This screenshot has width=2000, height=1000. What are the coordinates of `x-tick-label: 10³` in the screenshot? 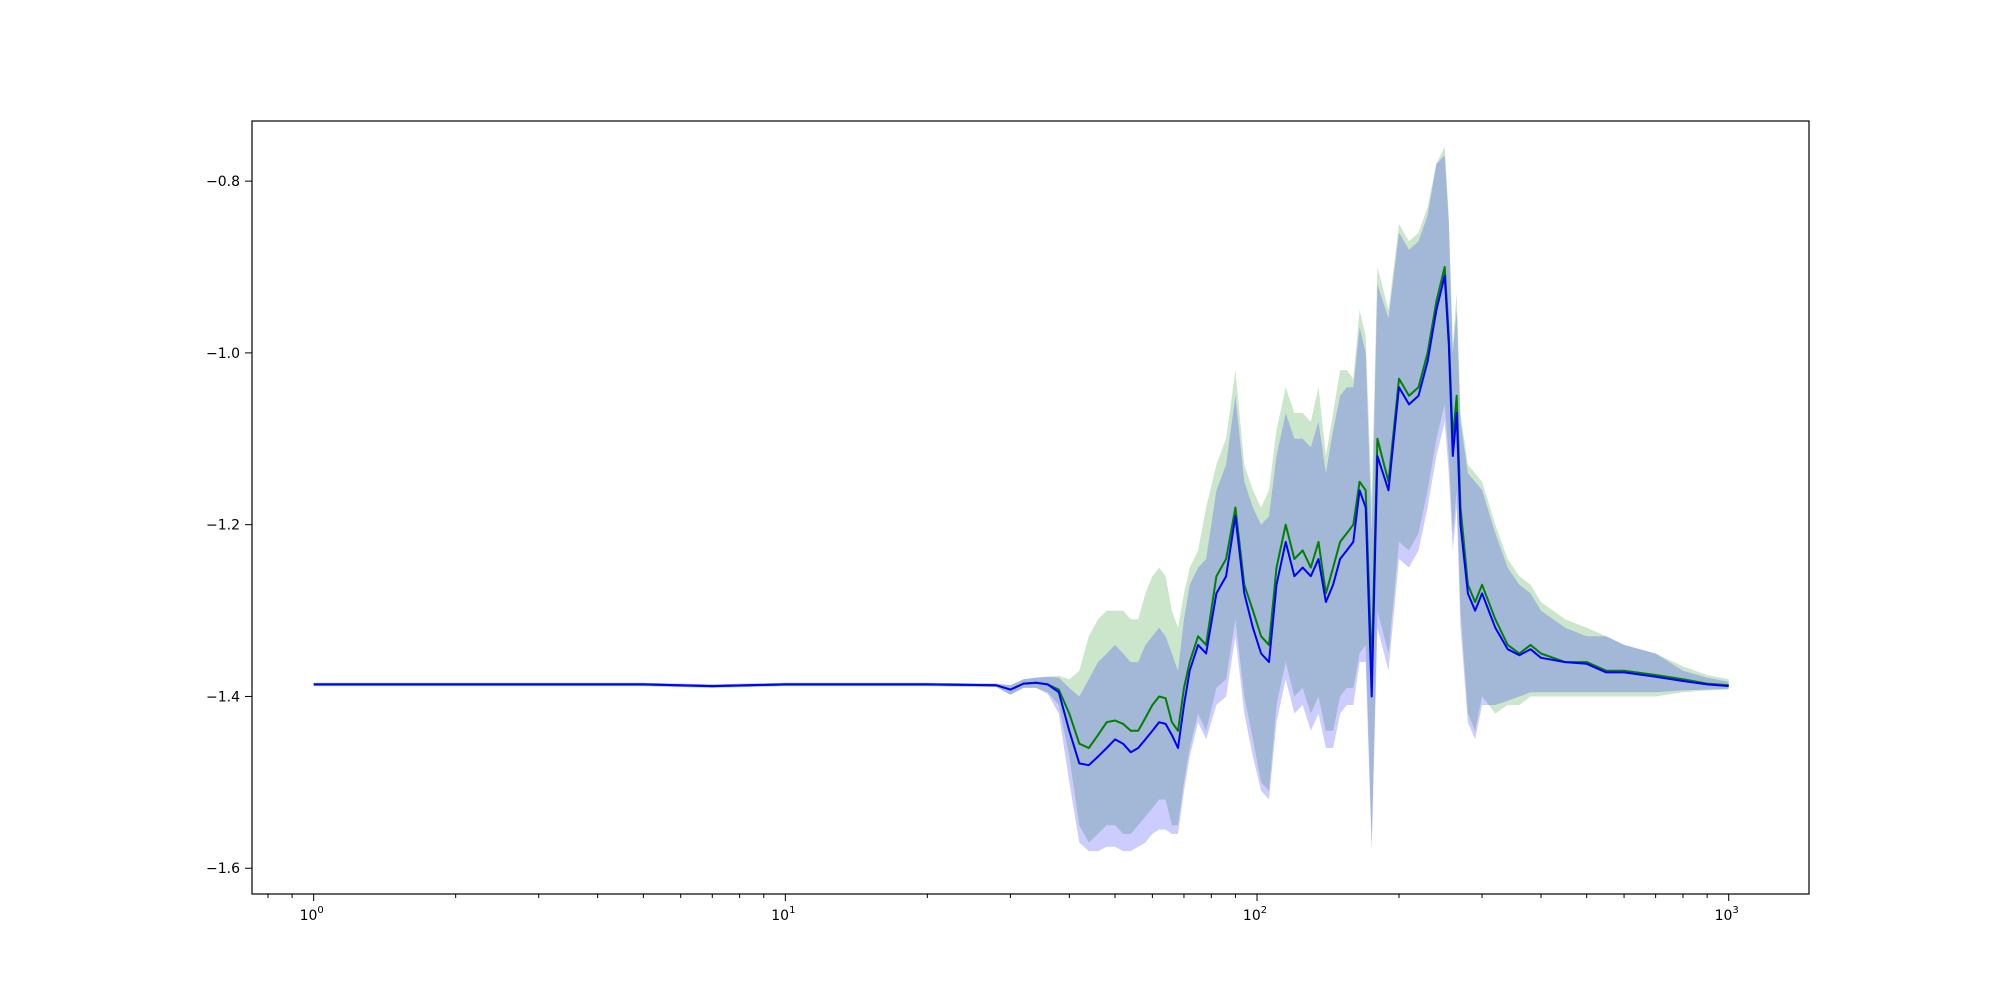 It's located at (1727, 914).